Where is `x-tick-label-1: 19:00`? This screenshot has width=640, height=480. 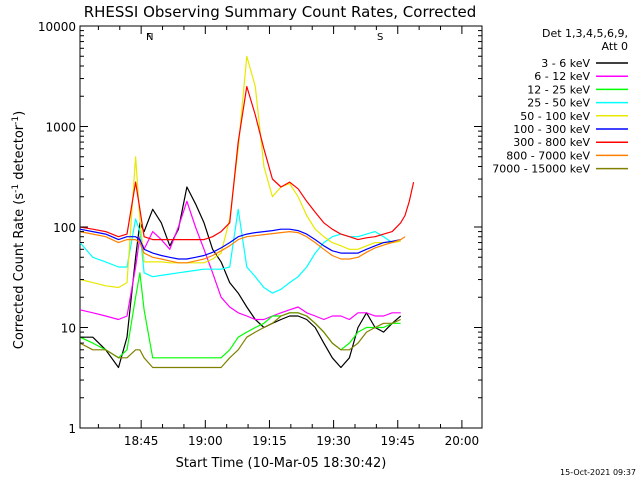
x-tick-label-1: 19:00 is located at coordinates (205, 441).